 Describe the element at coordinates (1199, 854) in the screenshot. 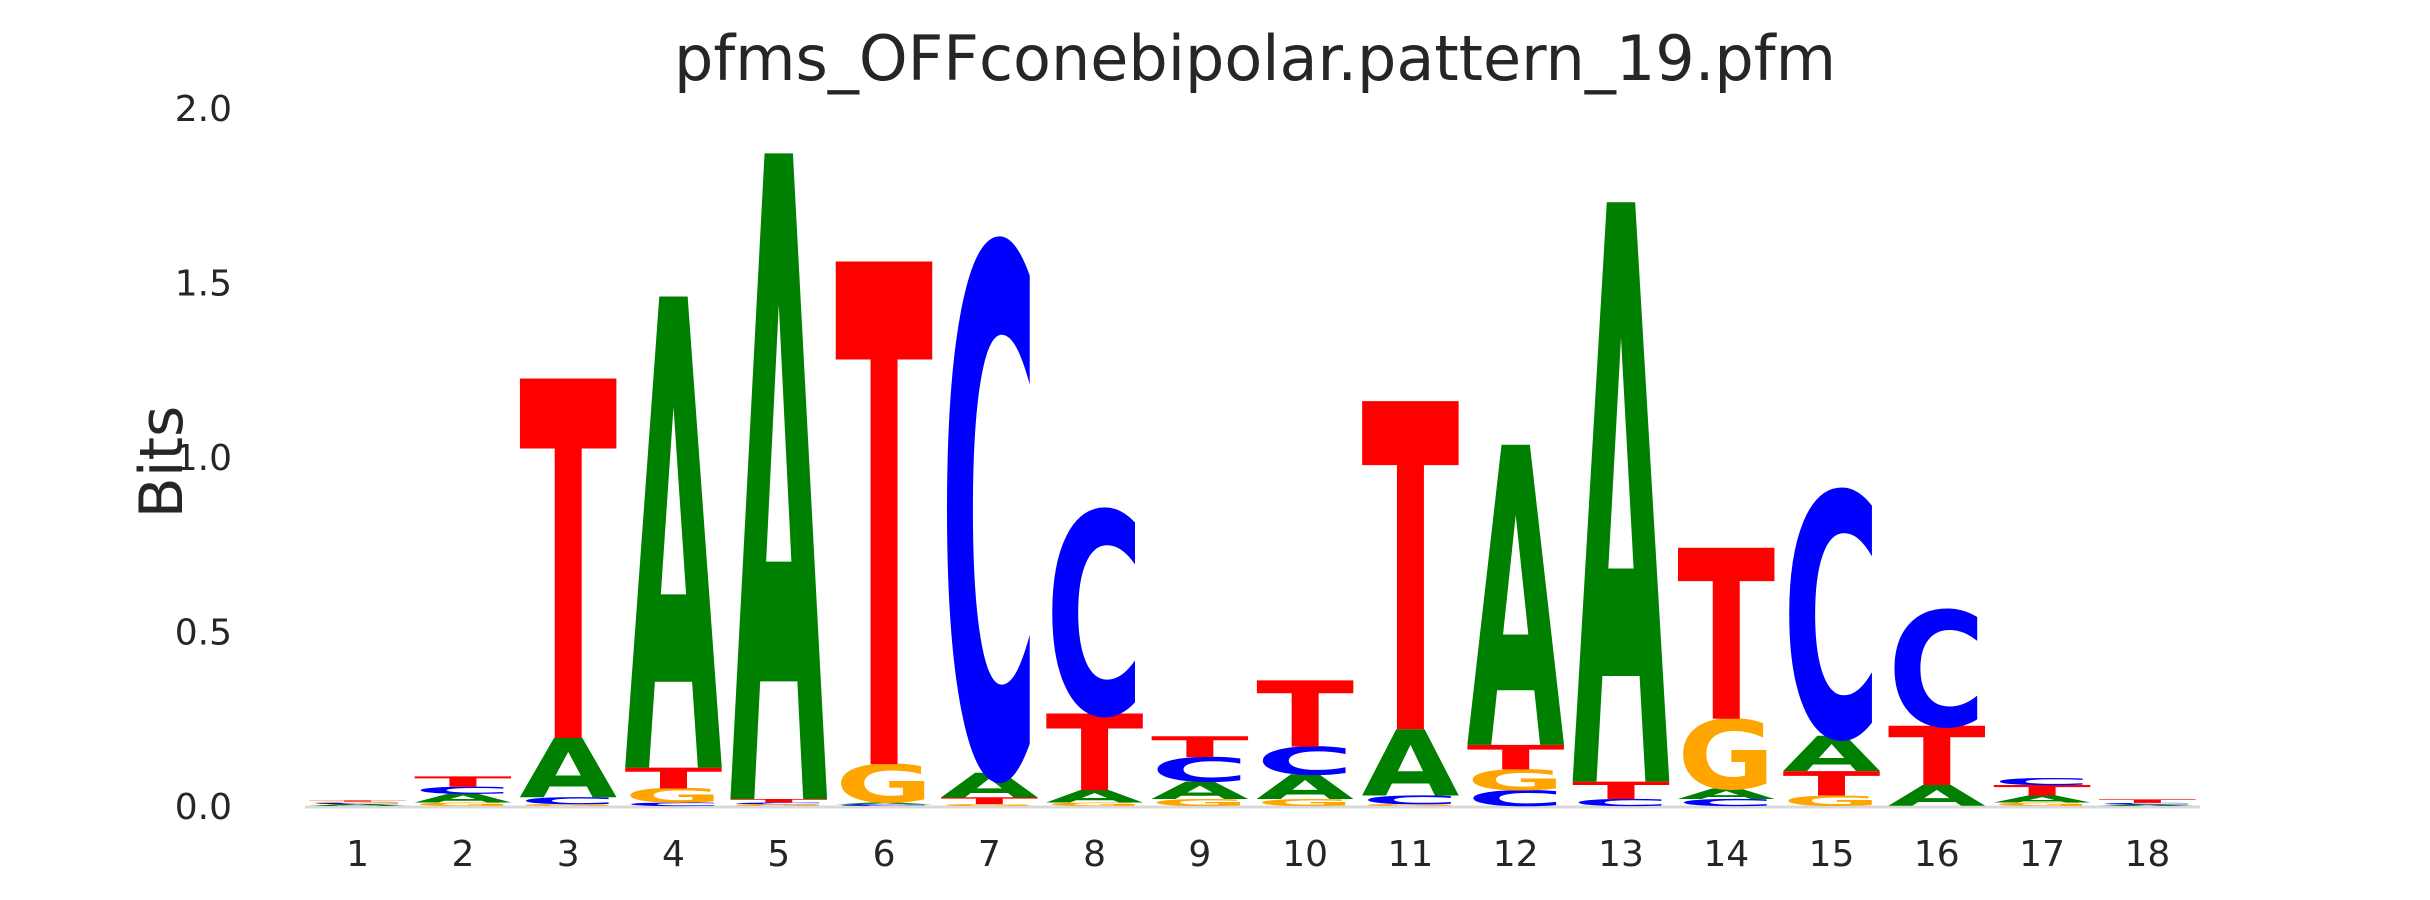

I see `x-tick-label: 9` at that location.